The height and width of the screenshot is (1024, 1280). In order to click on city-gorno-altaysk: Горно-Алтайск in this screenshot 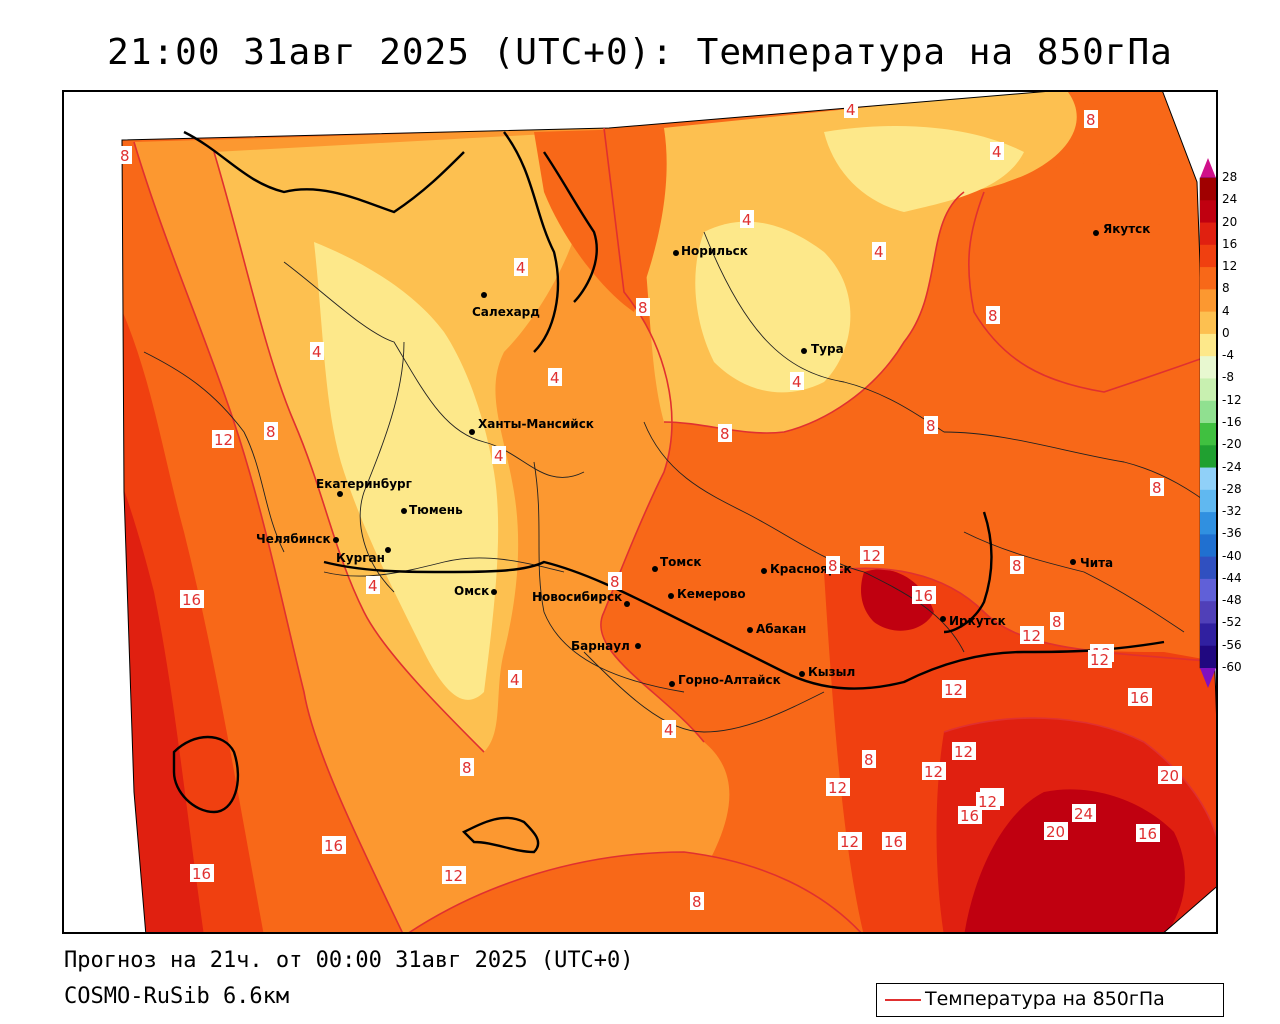, I will do `click(725, 680)`.